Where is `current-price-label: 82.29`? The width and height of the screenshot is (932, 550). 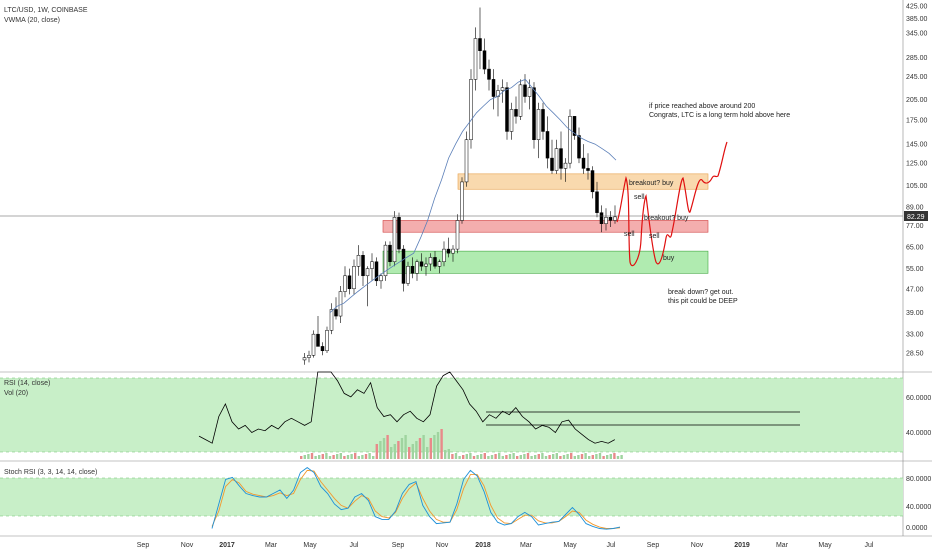 current-price-label: 82.29 is located at coordinates (916, 217).